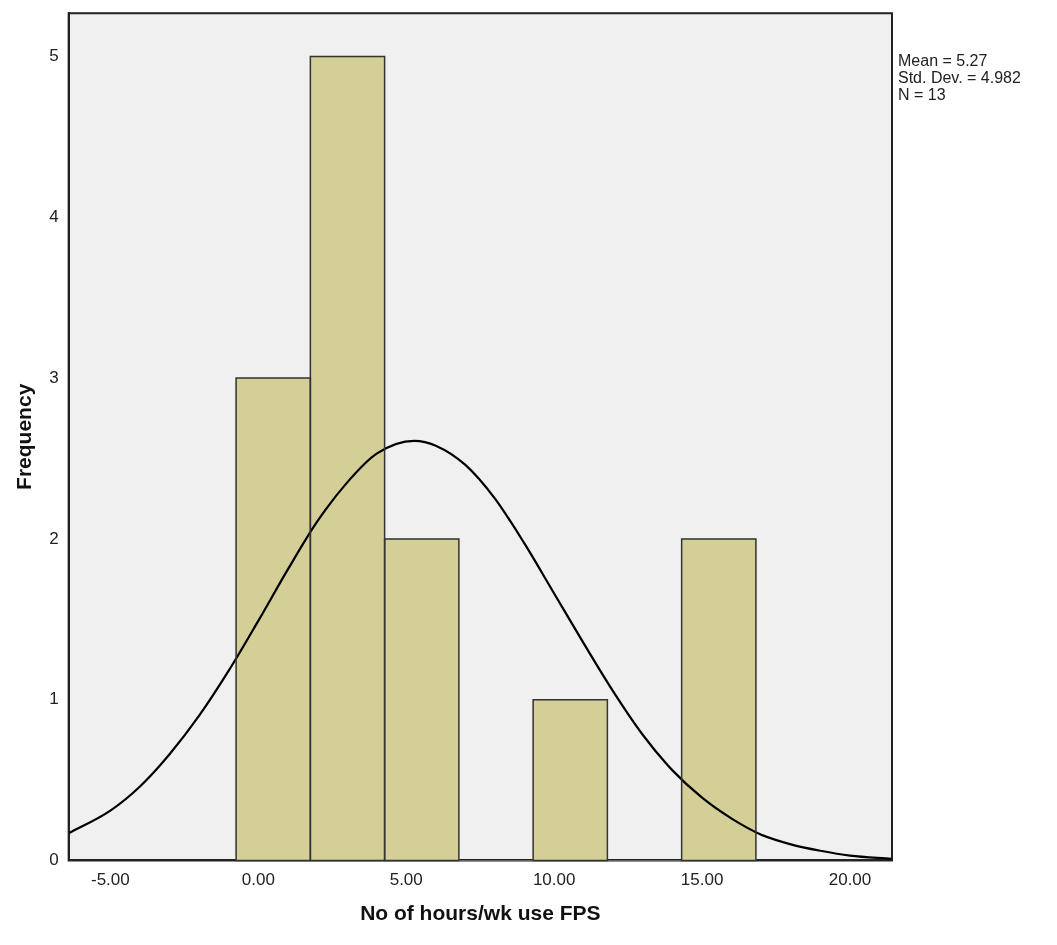  What do you see at coordinates (943, 60) in the screenshot?
I see `text: Mean = 5.27` at bounding box center [943, 60].